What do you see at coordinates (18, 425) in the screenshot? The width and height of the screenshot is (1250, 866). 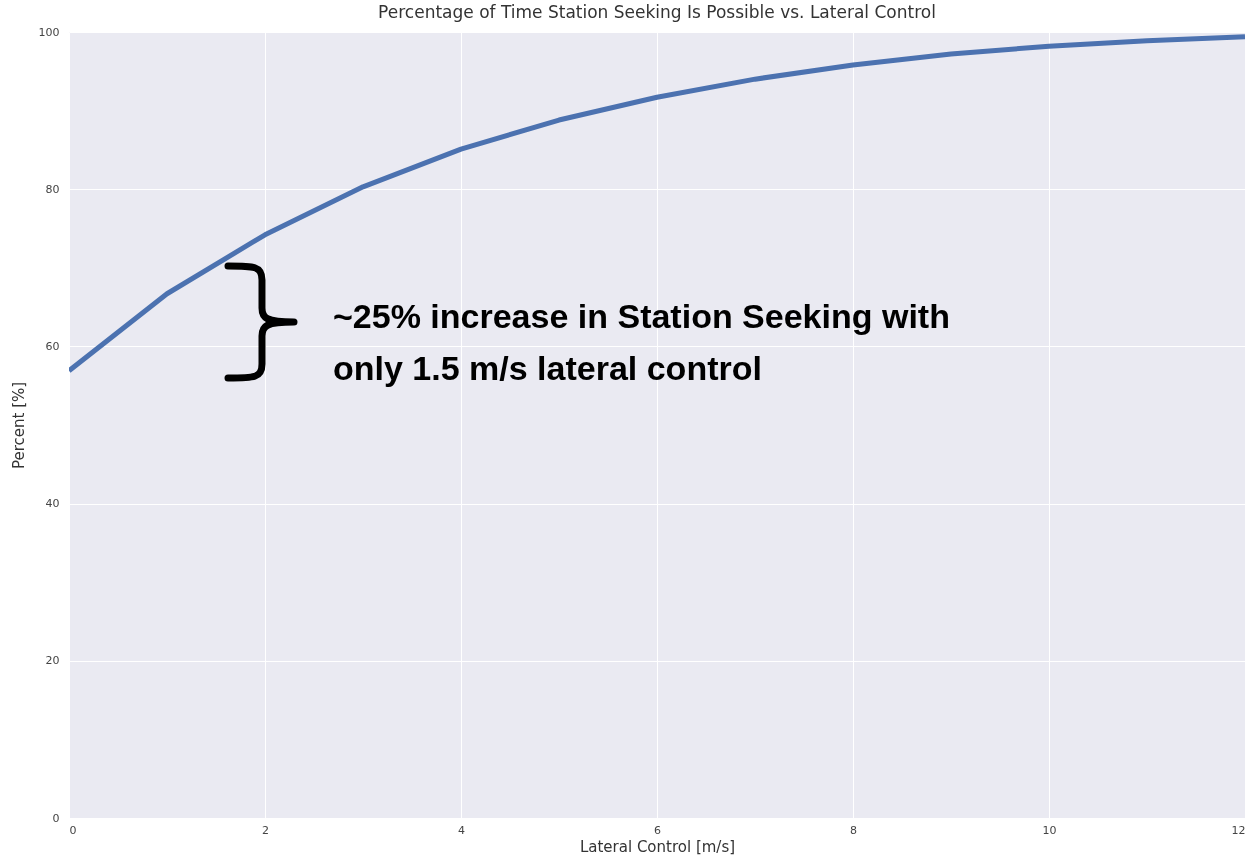 I see `y-axis-title: Percent [%]` at bounding box center [18, 425].